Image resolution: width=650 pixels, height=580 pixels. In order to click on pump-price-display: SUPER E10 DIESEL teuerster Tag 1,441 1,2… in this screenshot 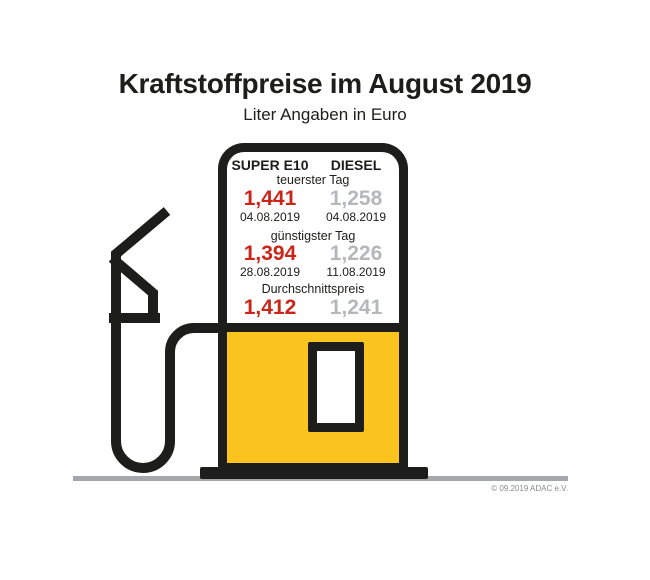, I will do `click(313, 235)`.